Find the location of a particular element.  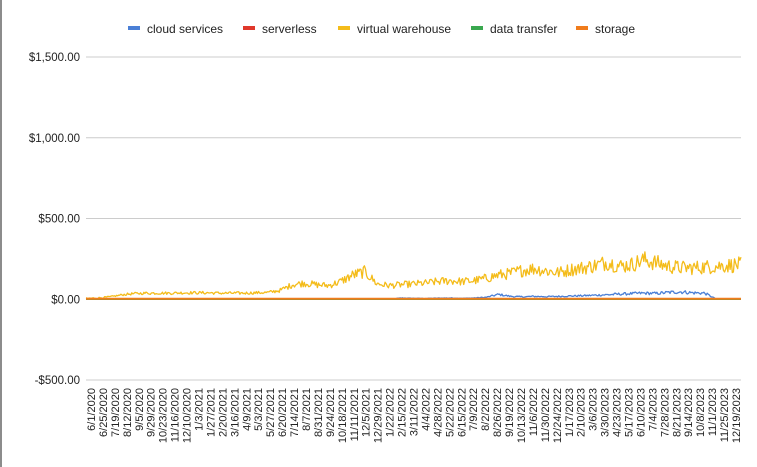

y-tick-label: $0.00 is located at coordinates (65, 300).